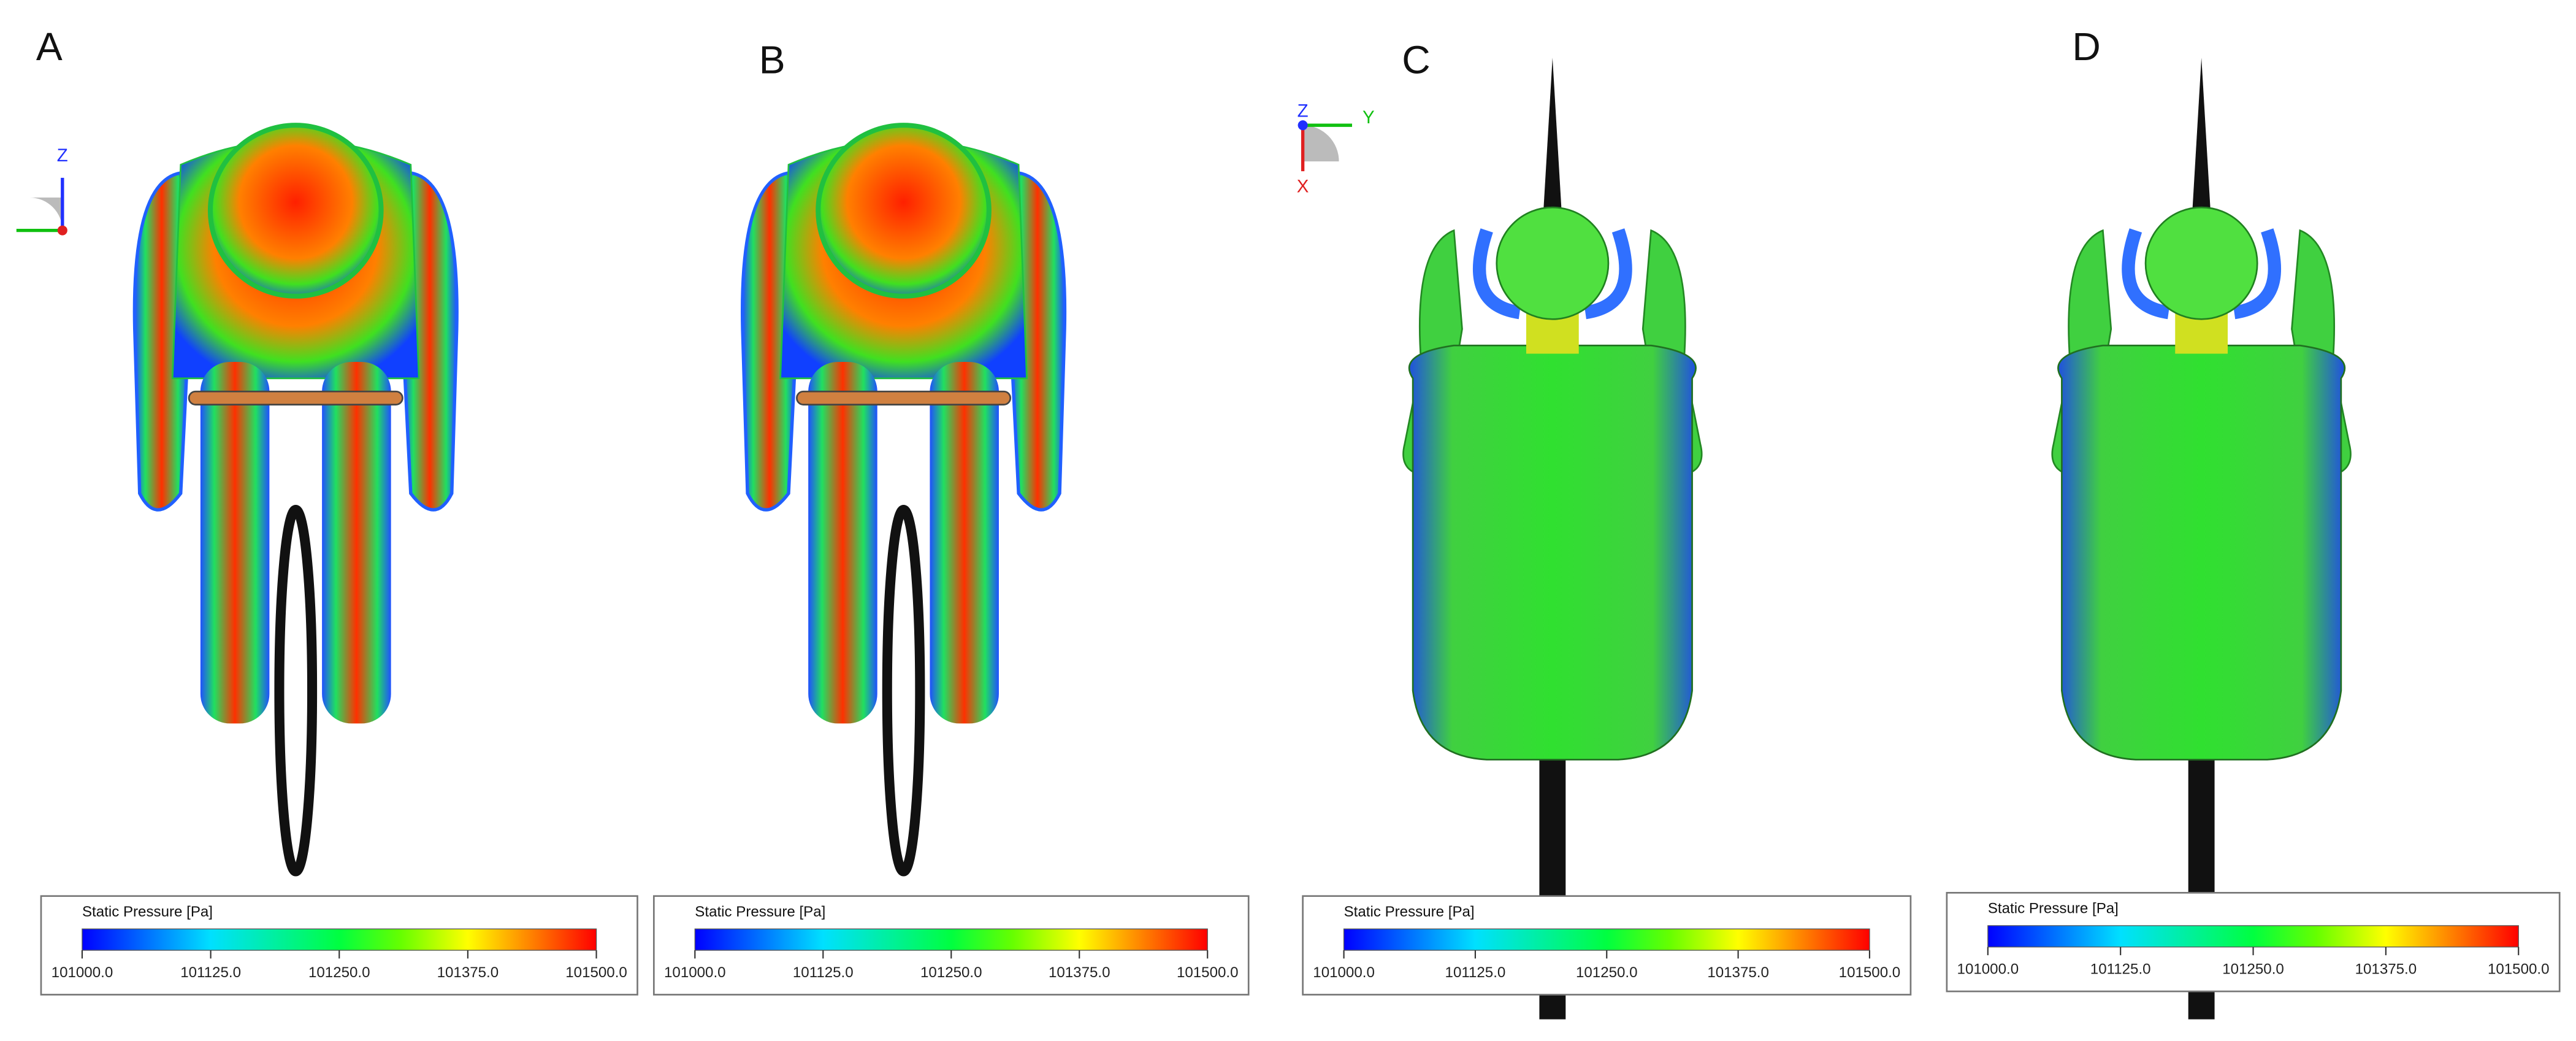 The width and height of the screenshot is (2576, 1041). Describe the element at coordinates (1325, 146) in the screenshot. I see `axis-triad-c` at that location.